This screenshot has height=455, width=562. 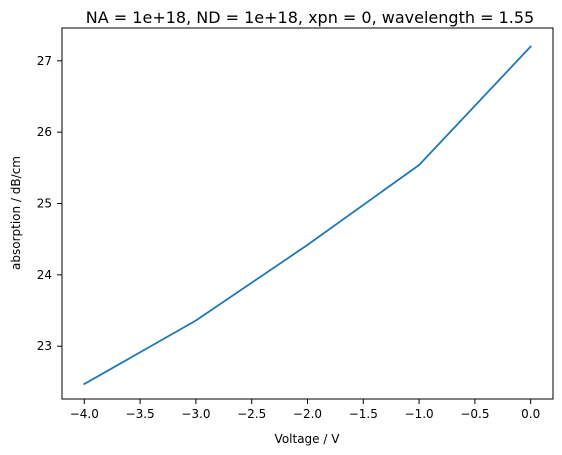 I want to click on y-tick-label: 25, so click(x=44, y=204).